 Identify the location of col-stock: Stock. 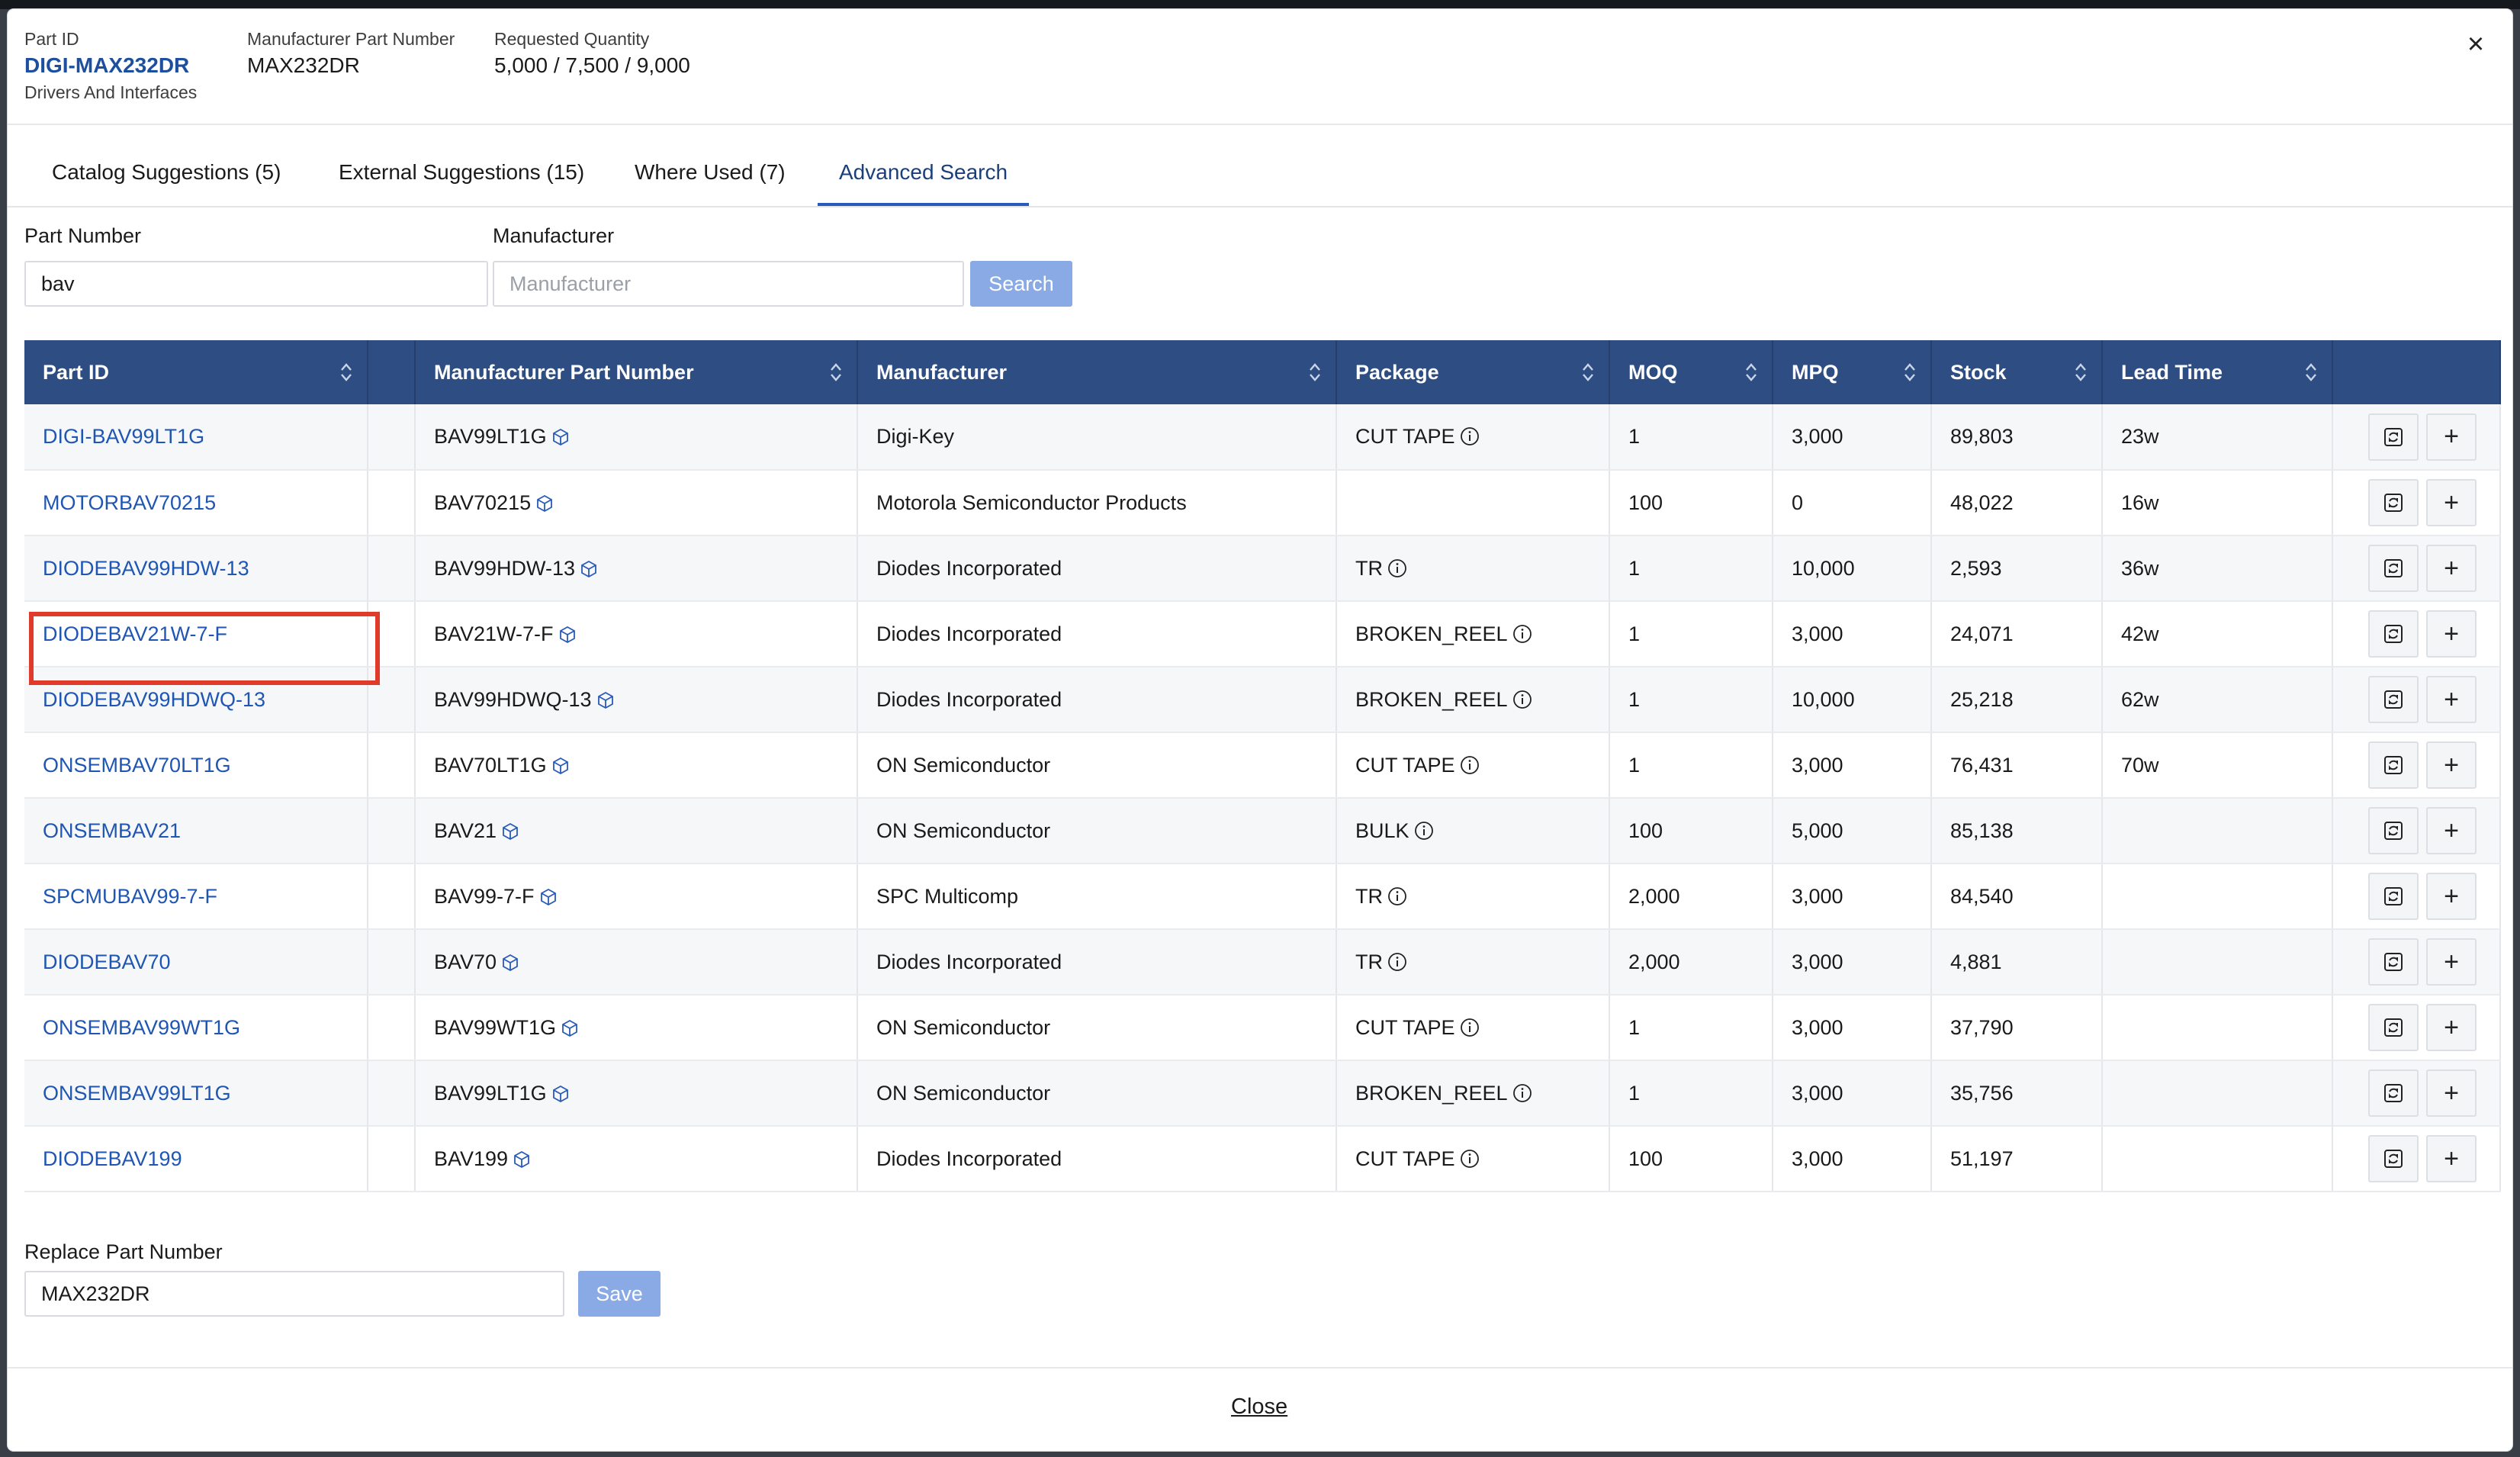
(2017, 372).